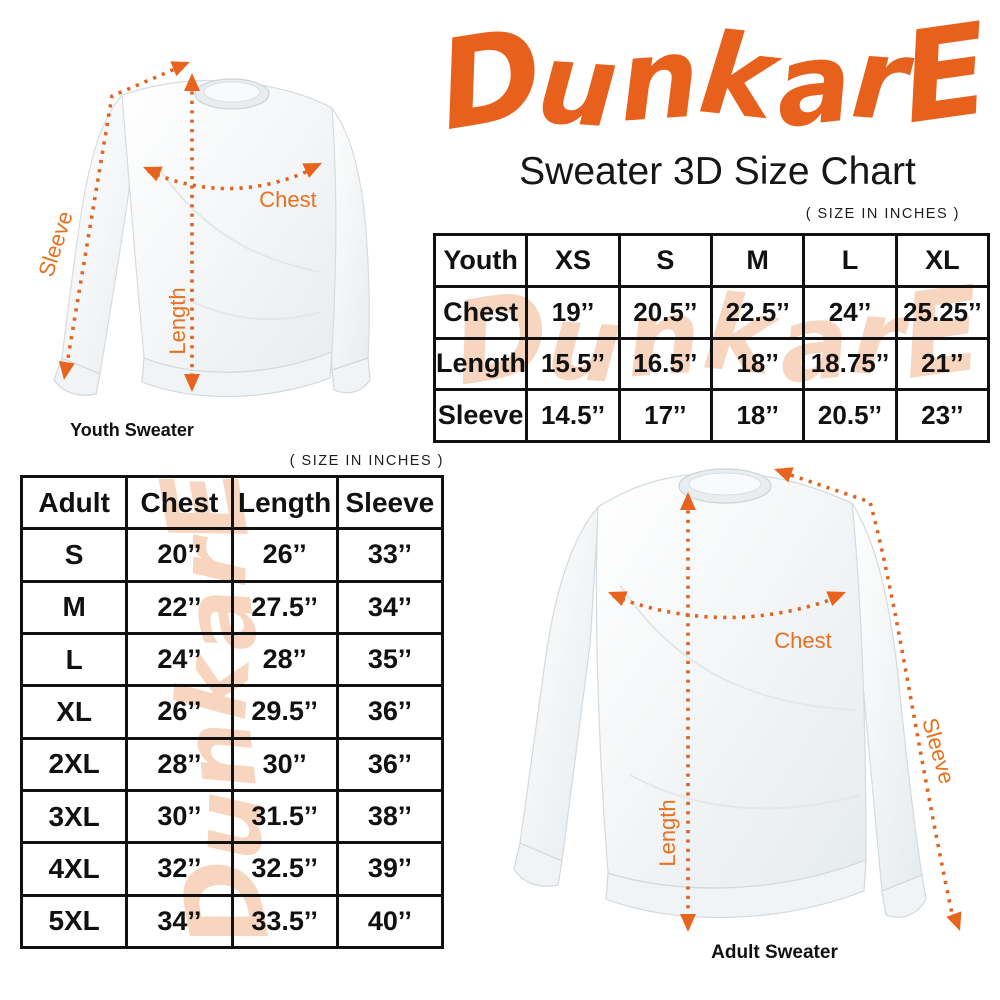  I want to click on column-header: Adult, so click(74, 502).